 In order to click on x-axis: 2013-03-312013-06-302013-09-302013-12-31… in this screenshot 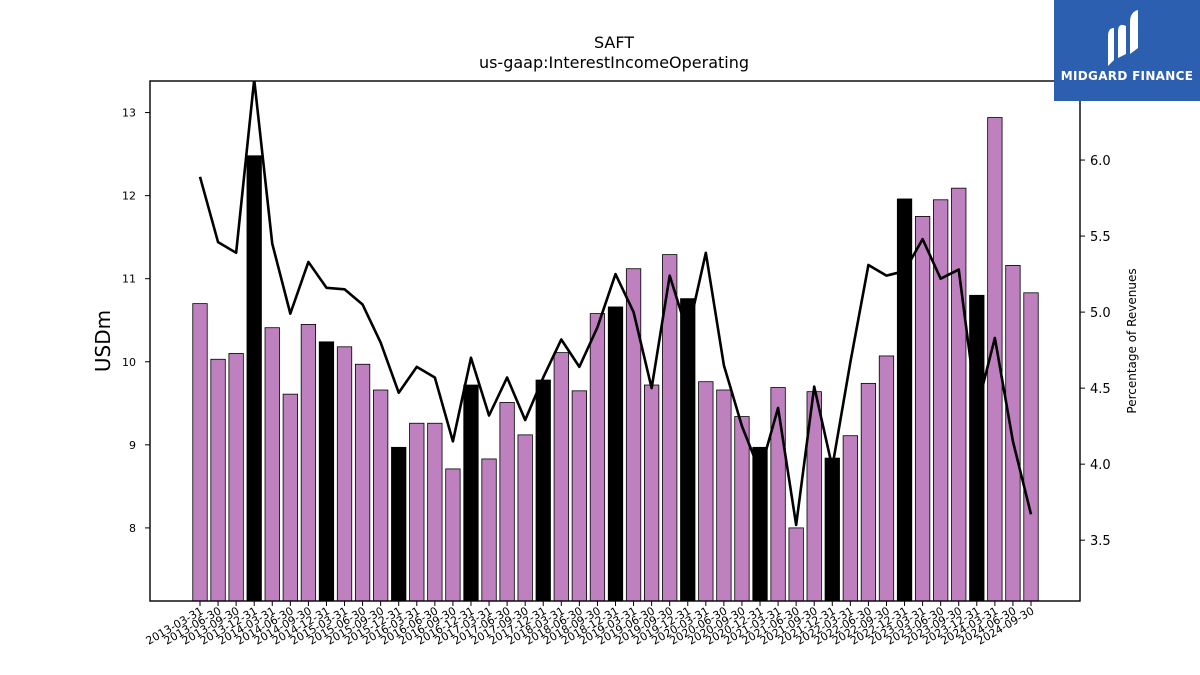, I will do `click(590, 624)`.